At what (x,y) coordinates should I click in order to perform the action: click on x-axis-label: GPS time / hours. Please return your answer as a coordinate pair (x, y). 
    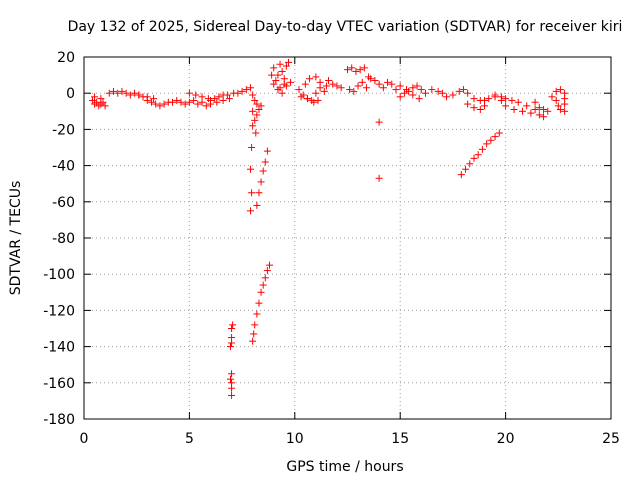
    Looking at the image, I should click on (344, 467).